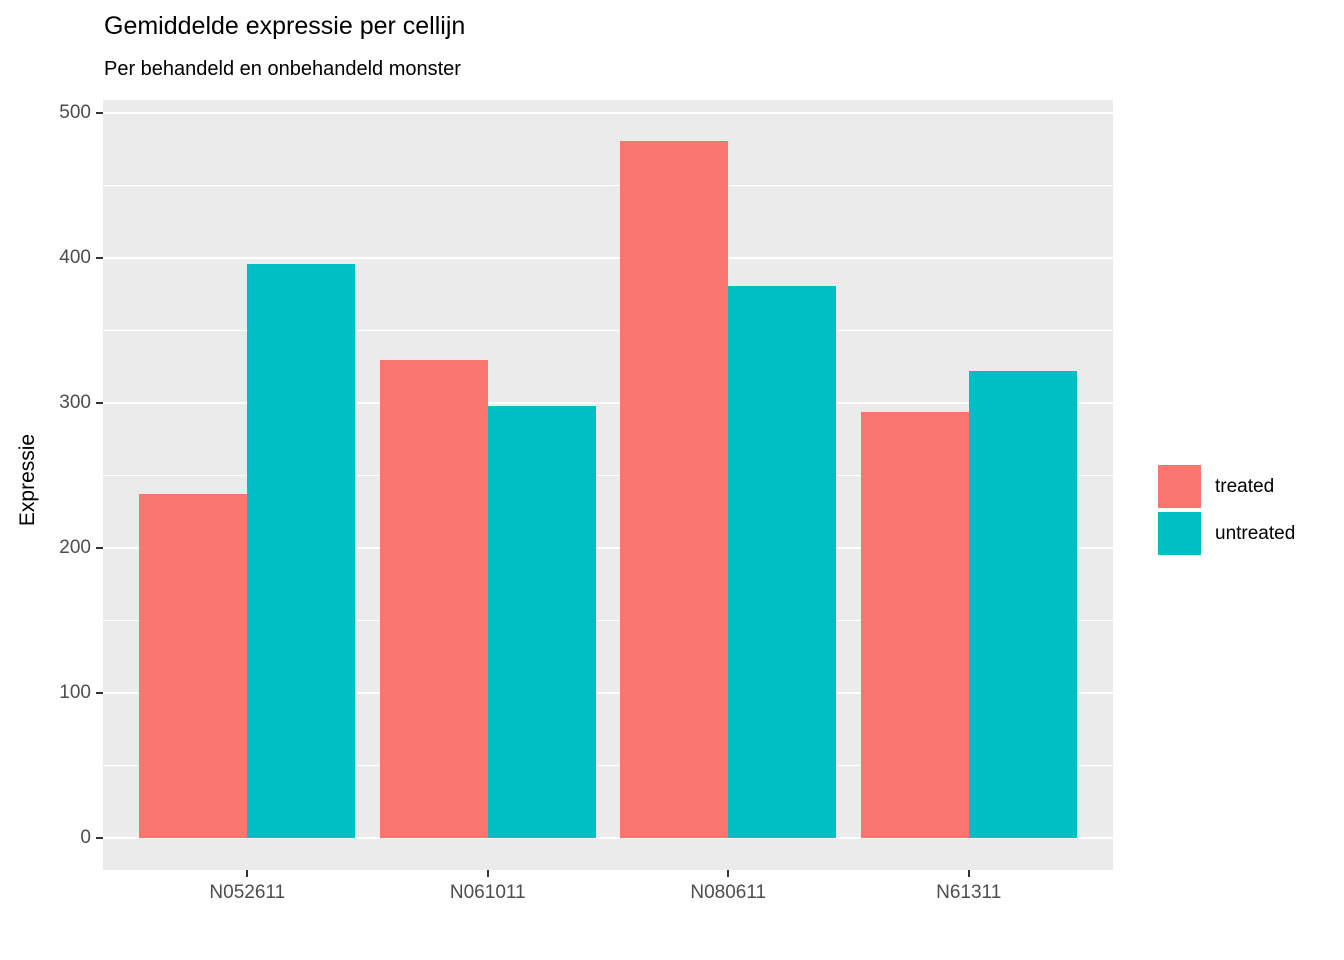 The image size is (1344, 960). Describe the element at coordinates (674, 489) in the screenshot. I see `bar-treated-N080611` at that location.